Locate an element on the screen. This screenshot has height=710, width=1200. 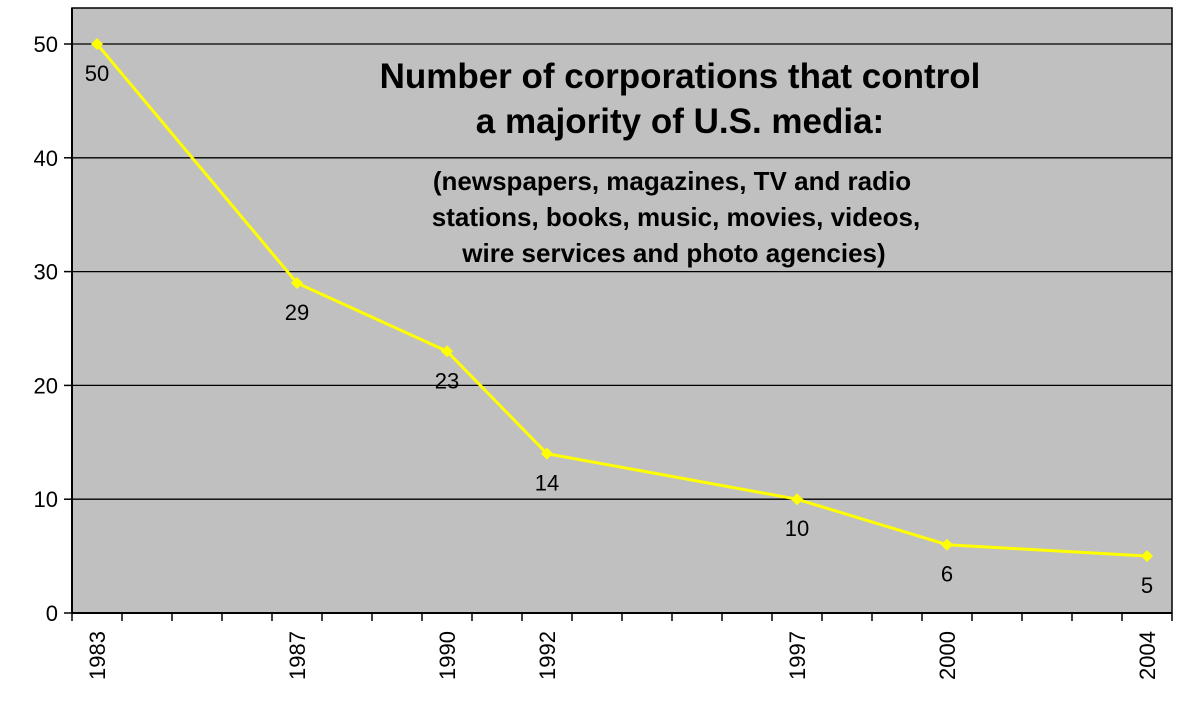
data-label: 23 is located at coordinates (447, 380).